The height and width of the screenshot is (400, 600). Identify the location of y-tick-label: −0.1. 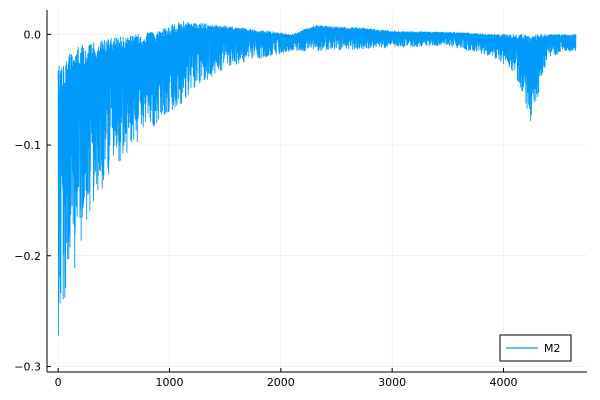
(27, 145).